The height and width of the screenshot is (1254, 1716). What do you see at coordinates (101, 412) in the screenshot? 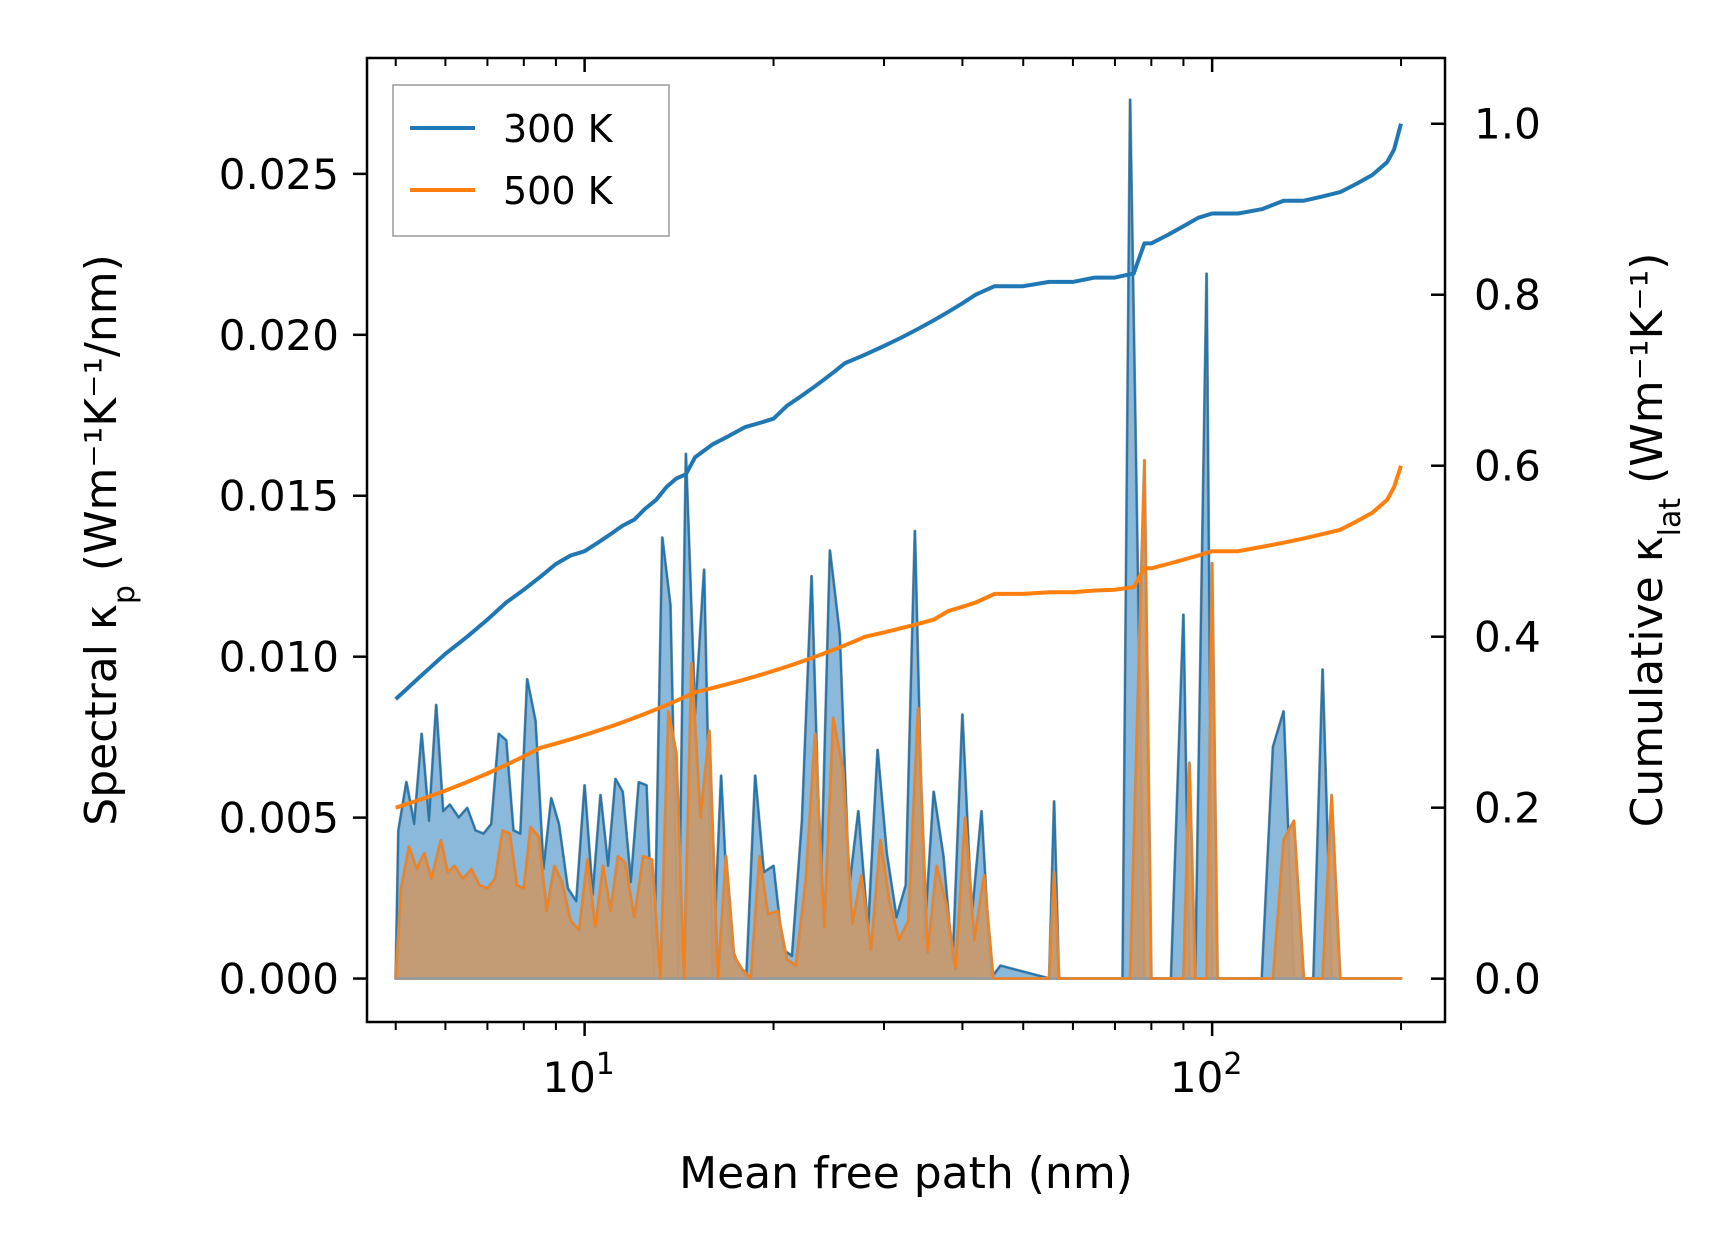
I see `y-left-title-units: (Wm⁻¹K⁻¹/nm)` at bounding box center [101, 412].